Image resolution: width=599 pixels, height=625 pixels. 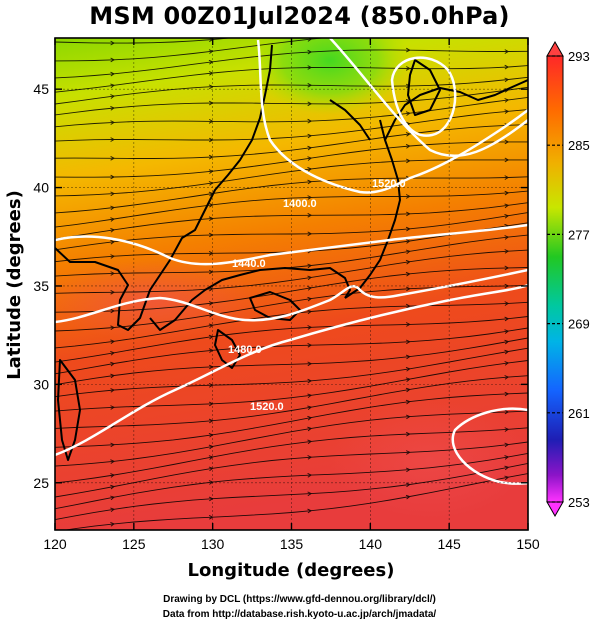 I want to click on colorbar-label: 285, so click(x=579, y=145).